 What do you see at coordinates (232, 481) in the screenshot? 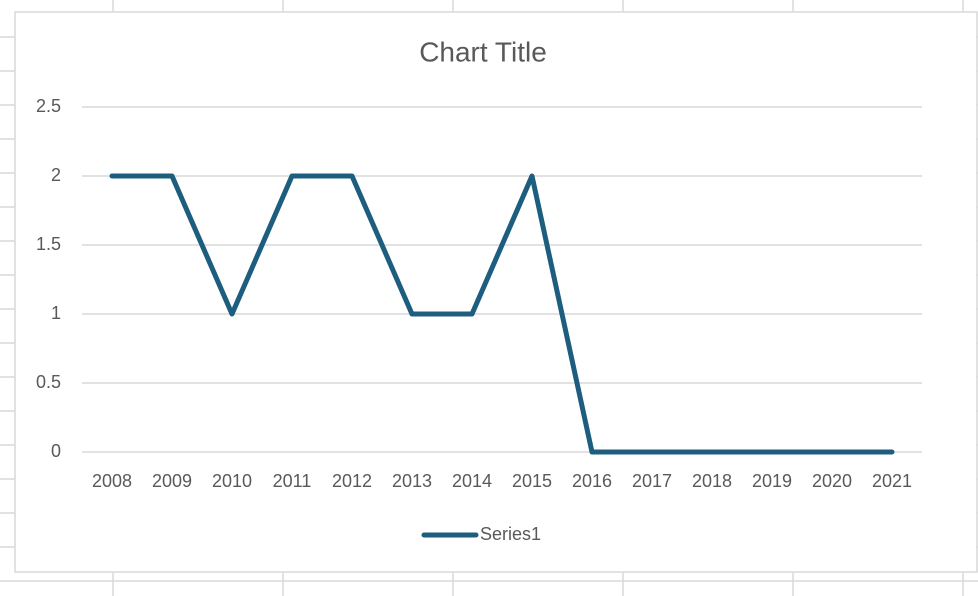
I see `x-tick-label: 2010` at bounding box center [232, 481].